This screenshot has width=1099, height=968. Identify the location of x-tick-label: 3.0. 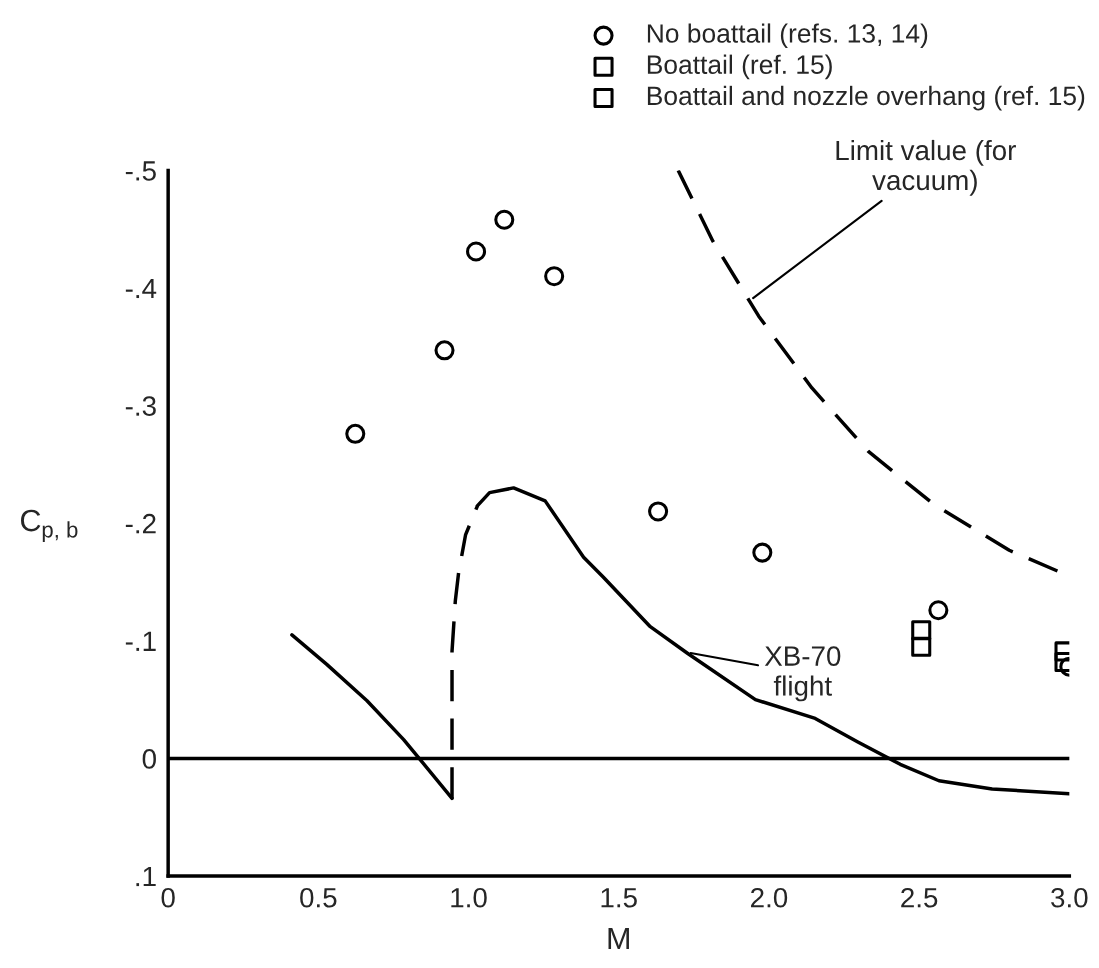
(1069, 897).